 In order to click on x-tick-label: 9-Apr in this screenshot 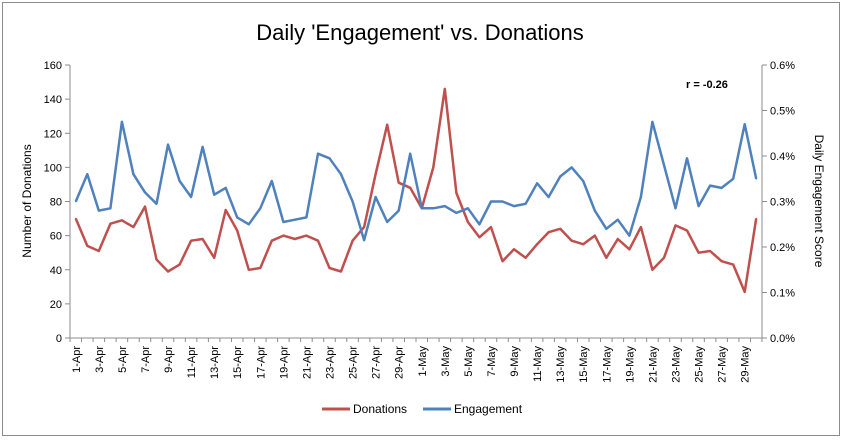, I will do `click(169, 359)`.